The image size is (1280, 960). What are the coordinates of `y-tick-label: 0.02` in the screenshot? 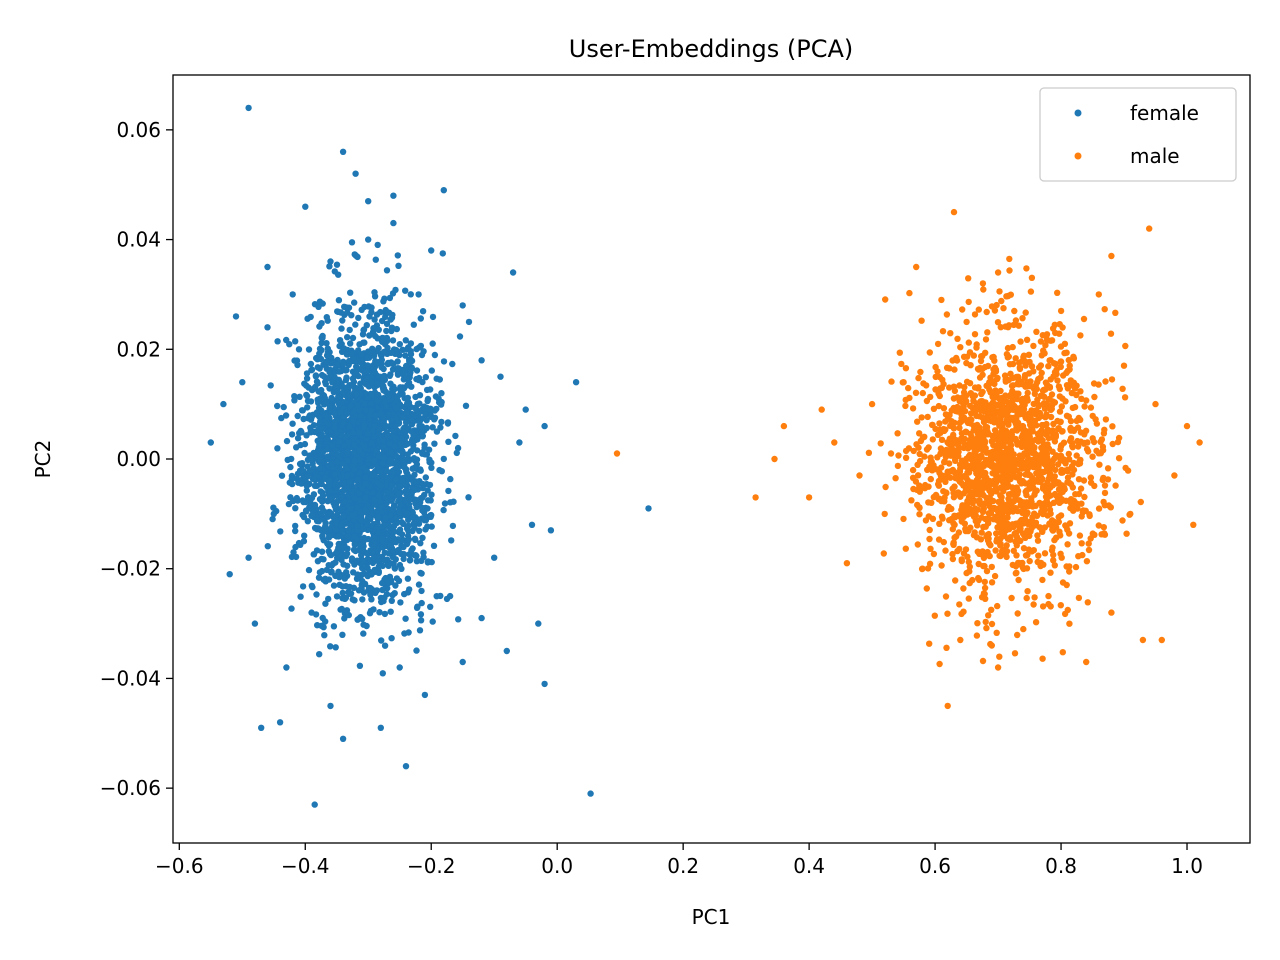 It's located at (138, 349).